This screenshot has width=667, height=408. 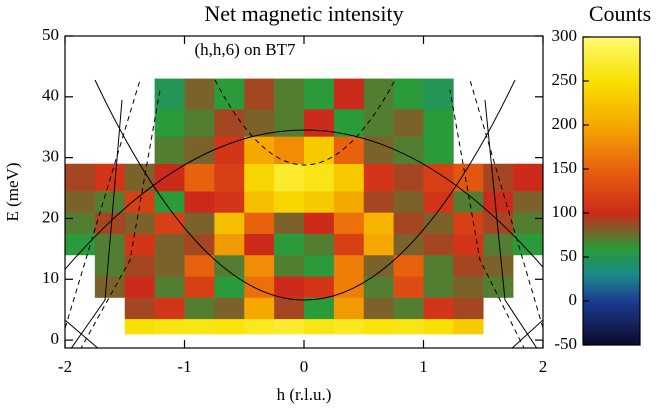 What do you see at coordinates (620, 13) in the screenshot?
I see `colorbar-label: Counts` at bounding box center [620, 13].